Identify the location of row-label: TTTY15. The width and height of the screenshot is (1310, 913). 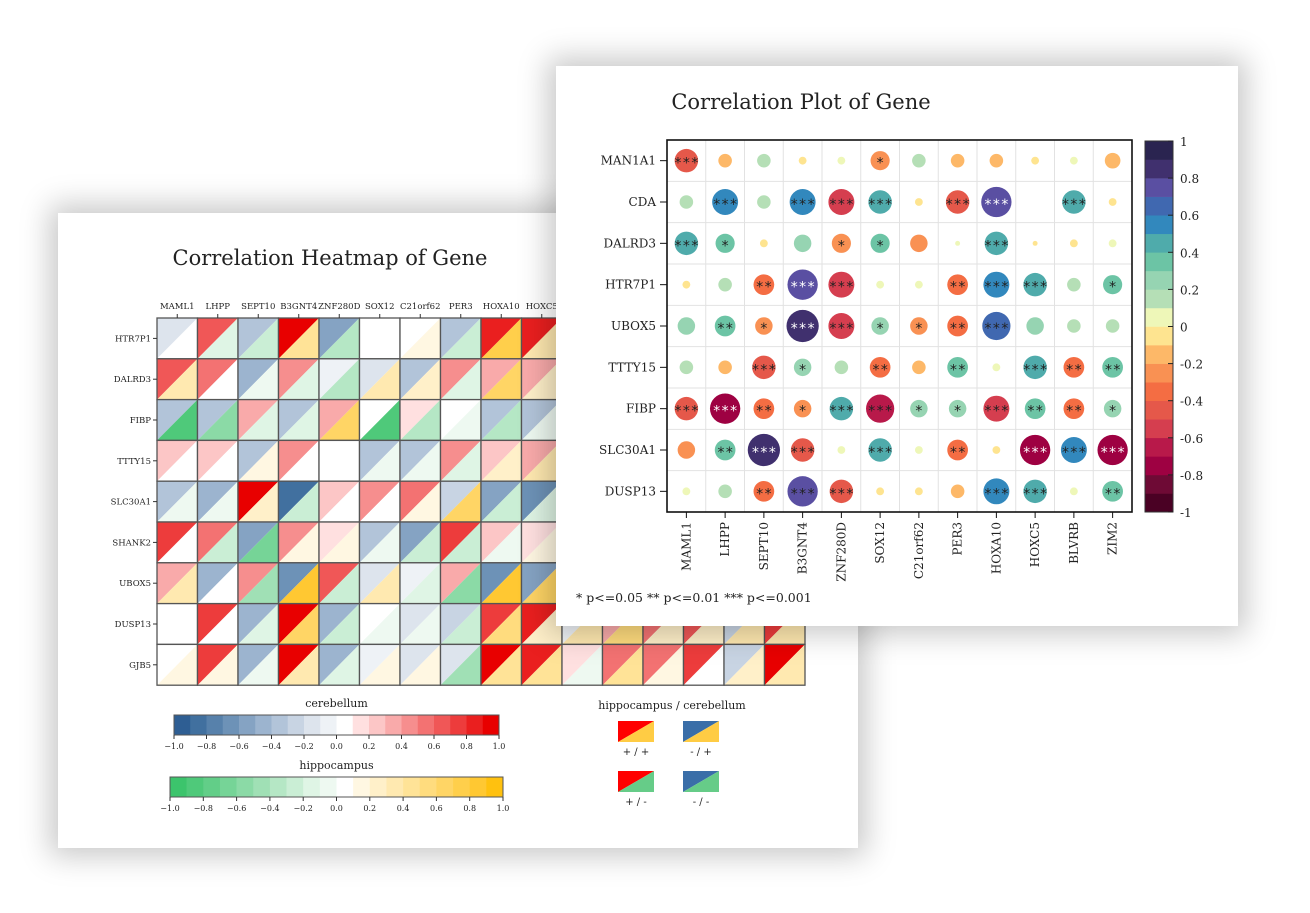
(632, 367).